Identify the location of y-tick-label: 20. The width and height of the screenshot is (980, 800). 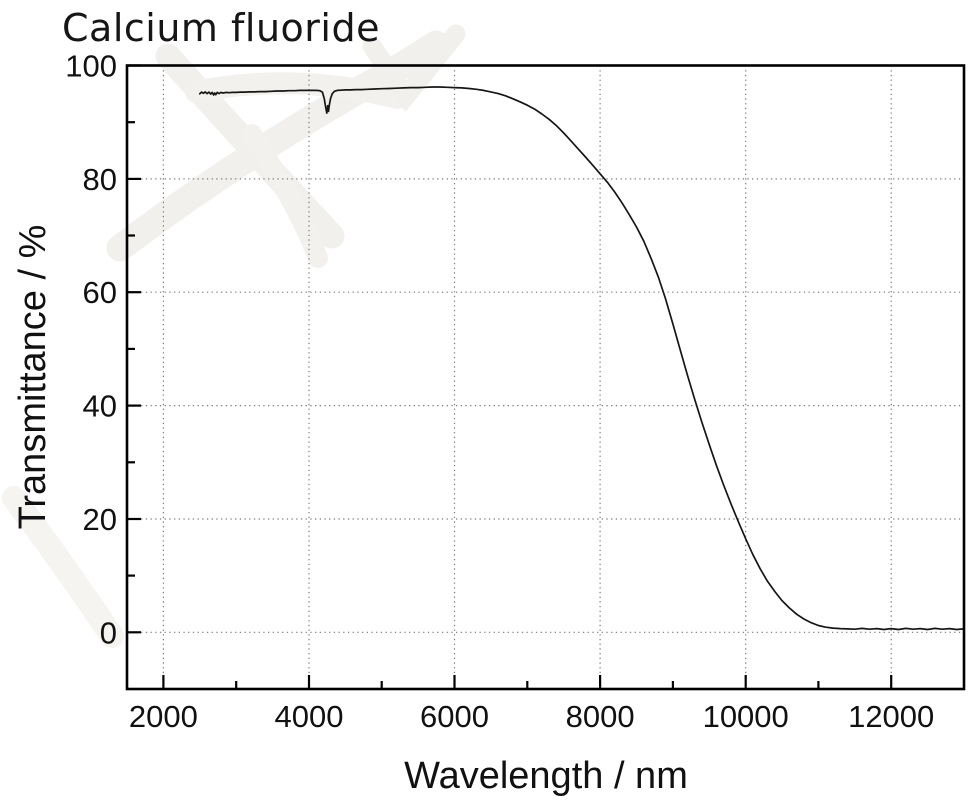
(100, 519).